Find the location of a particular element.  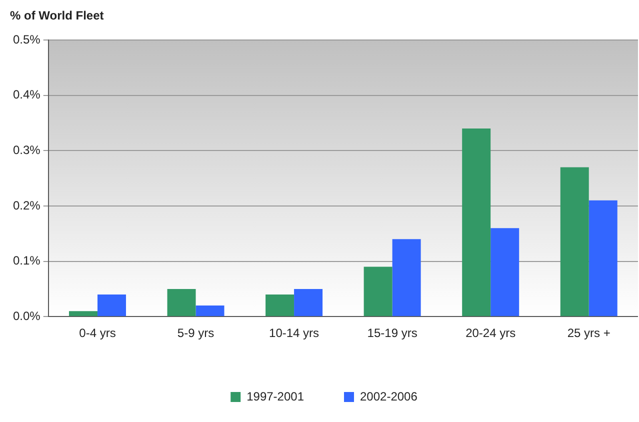

x-tick-label: 25 yrs + is located at coordinates (588, 333).